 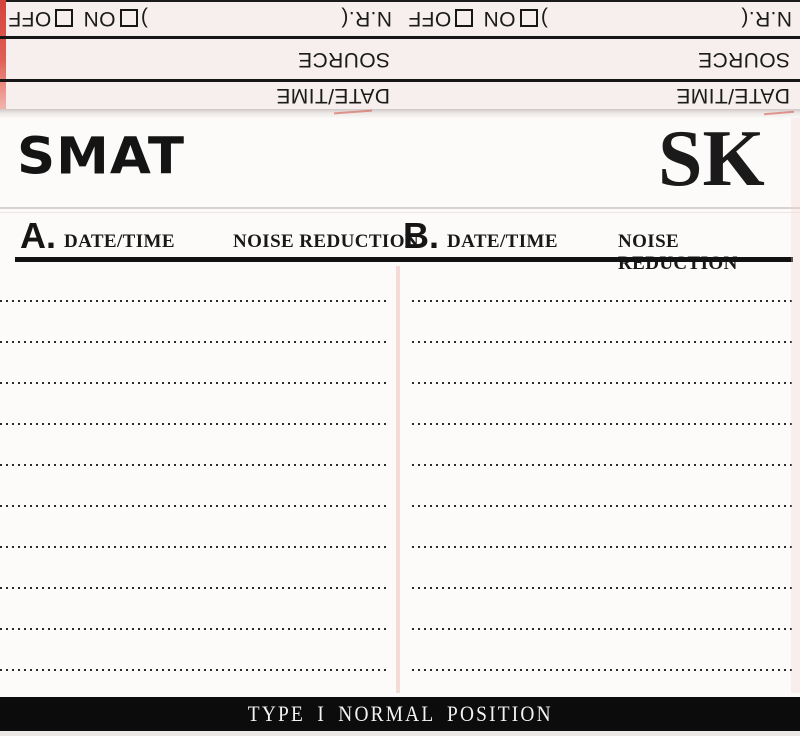 I want to click on side-b-label: B., so click(x=421, y=235).